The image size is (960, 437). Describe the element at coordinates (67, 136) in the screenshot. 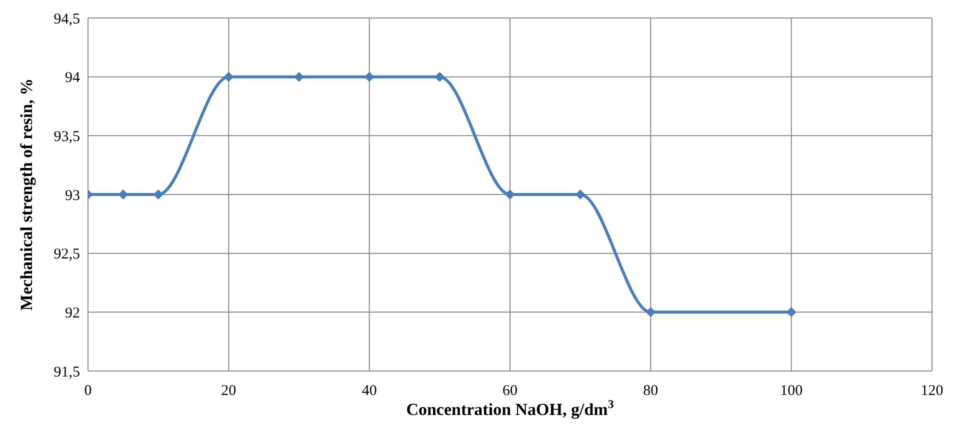

I see `y-tick-label: 93,5` at that location.